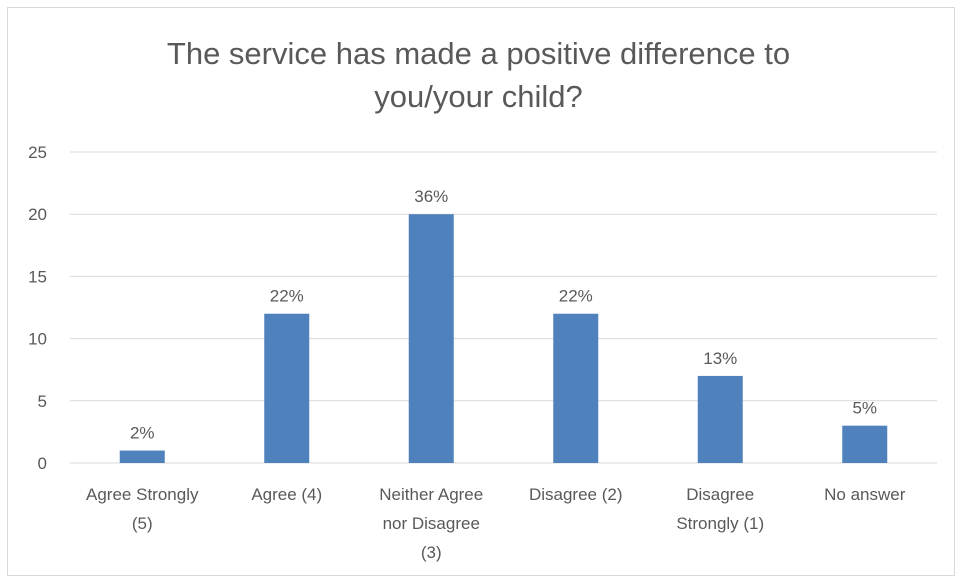 This screenshot has width=957, height=578. I want to click on x-category-label: nor Disagree, so click(431, 523).